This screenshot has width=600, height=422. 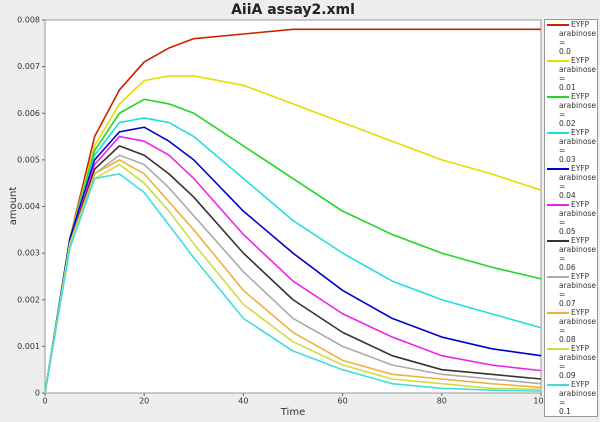 I want to click on y-tick-label: 0.006, so click(x=28, y=113).